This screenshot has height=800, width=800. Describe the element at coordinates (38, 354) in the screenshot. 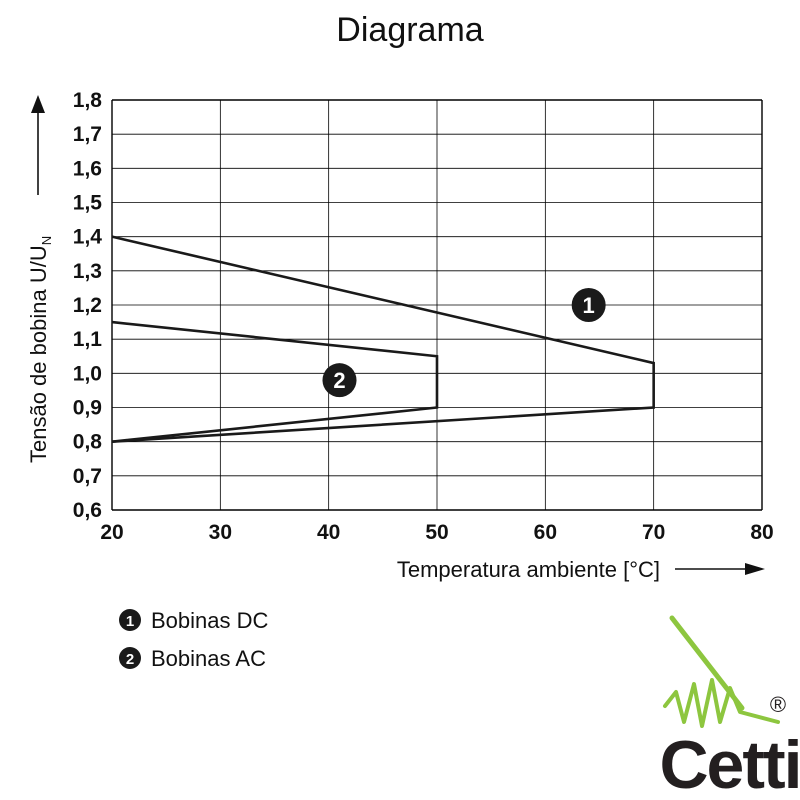

I see `y-axis-label-main: Tensão de bobina U/U` at that location.